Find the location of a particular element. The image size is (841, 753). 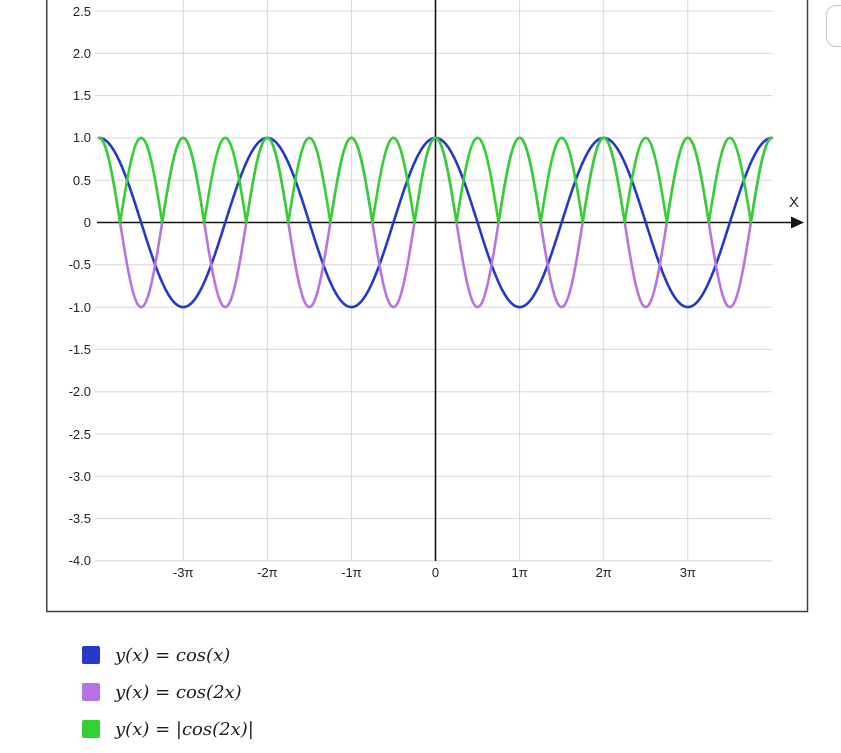

y-tick-label: -4.0 is located at coordinates (79, 561).